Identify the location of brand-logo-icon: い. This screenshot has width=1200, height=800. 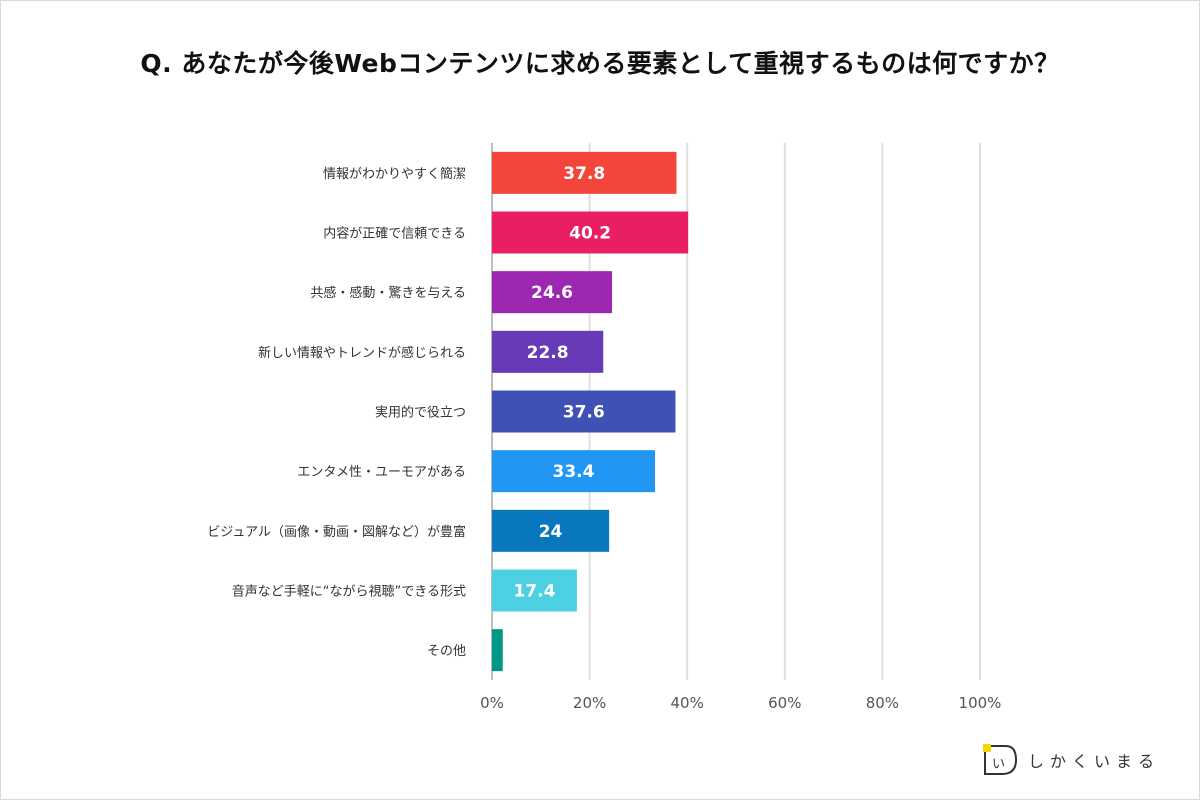
(1000, 759).